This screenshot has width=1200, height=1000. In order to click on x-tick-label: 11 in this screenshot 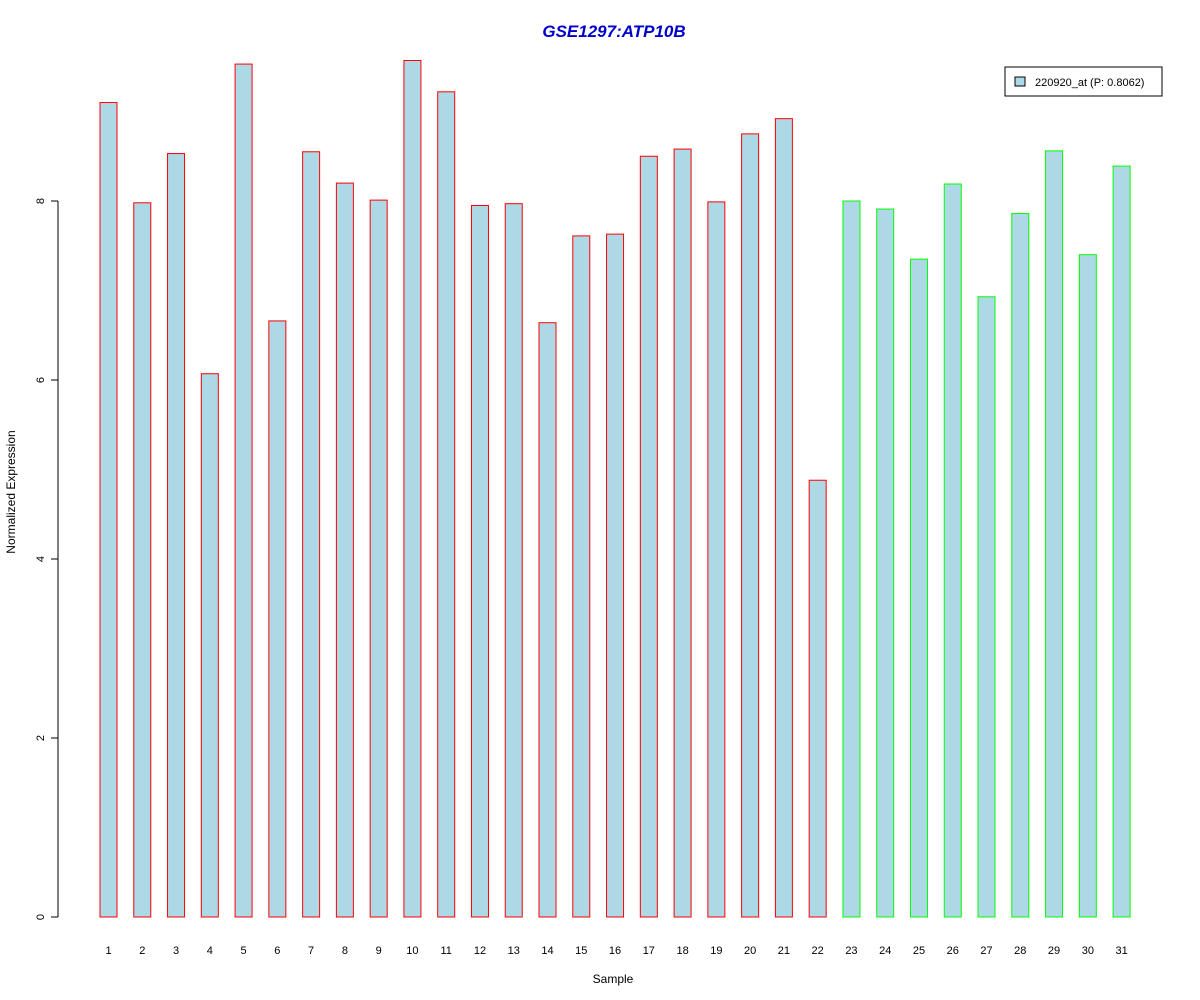, I will do `click(445, 951)`.